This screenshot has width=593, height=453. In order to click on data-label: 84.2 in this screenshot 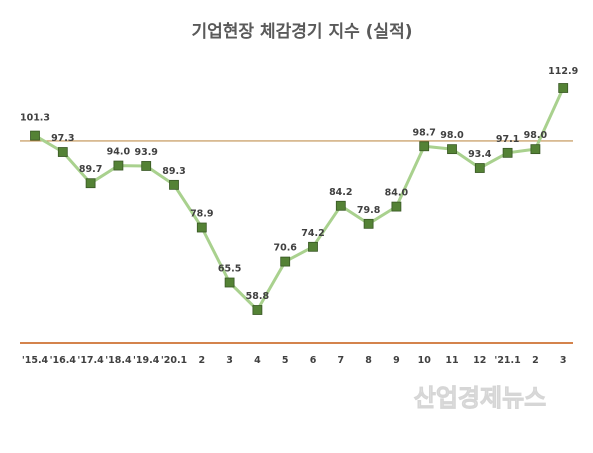, I will do `click(340, 192)`.